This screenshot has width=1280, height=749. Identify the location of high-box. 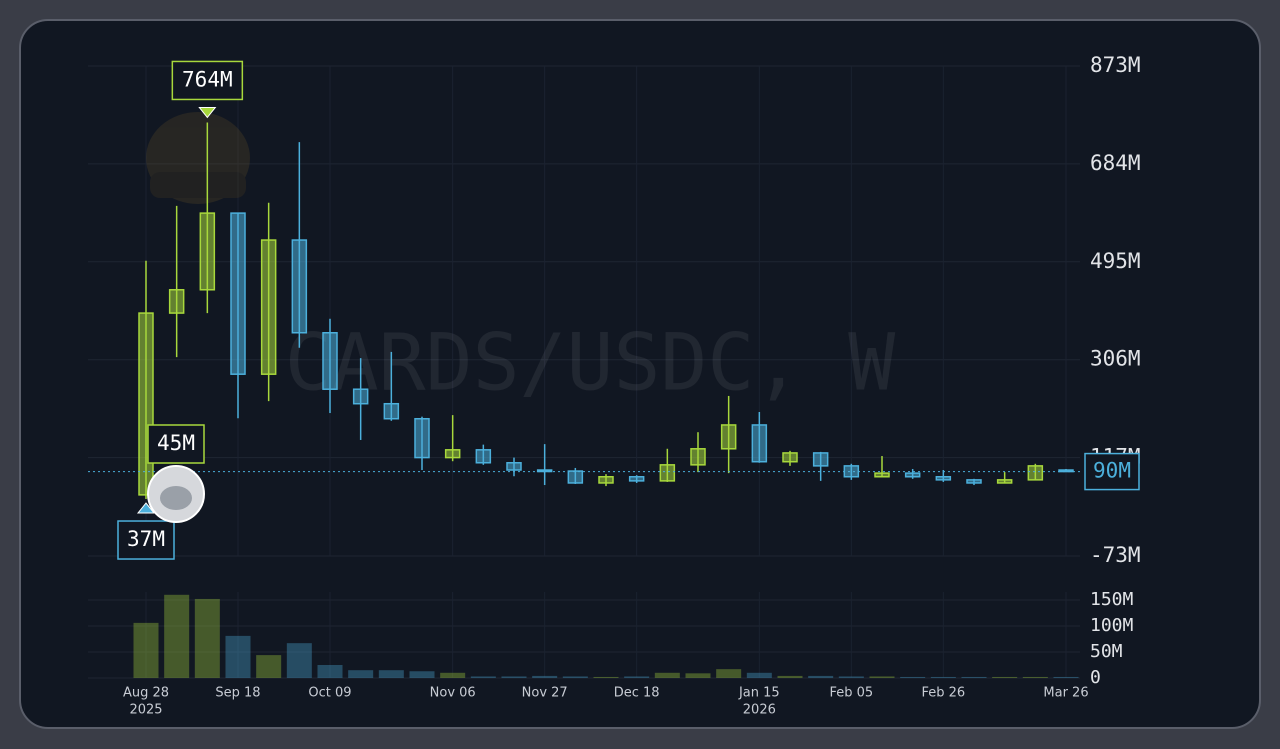
(207, 80).